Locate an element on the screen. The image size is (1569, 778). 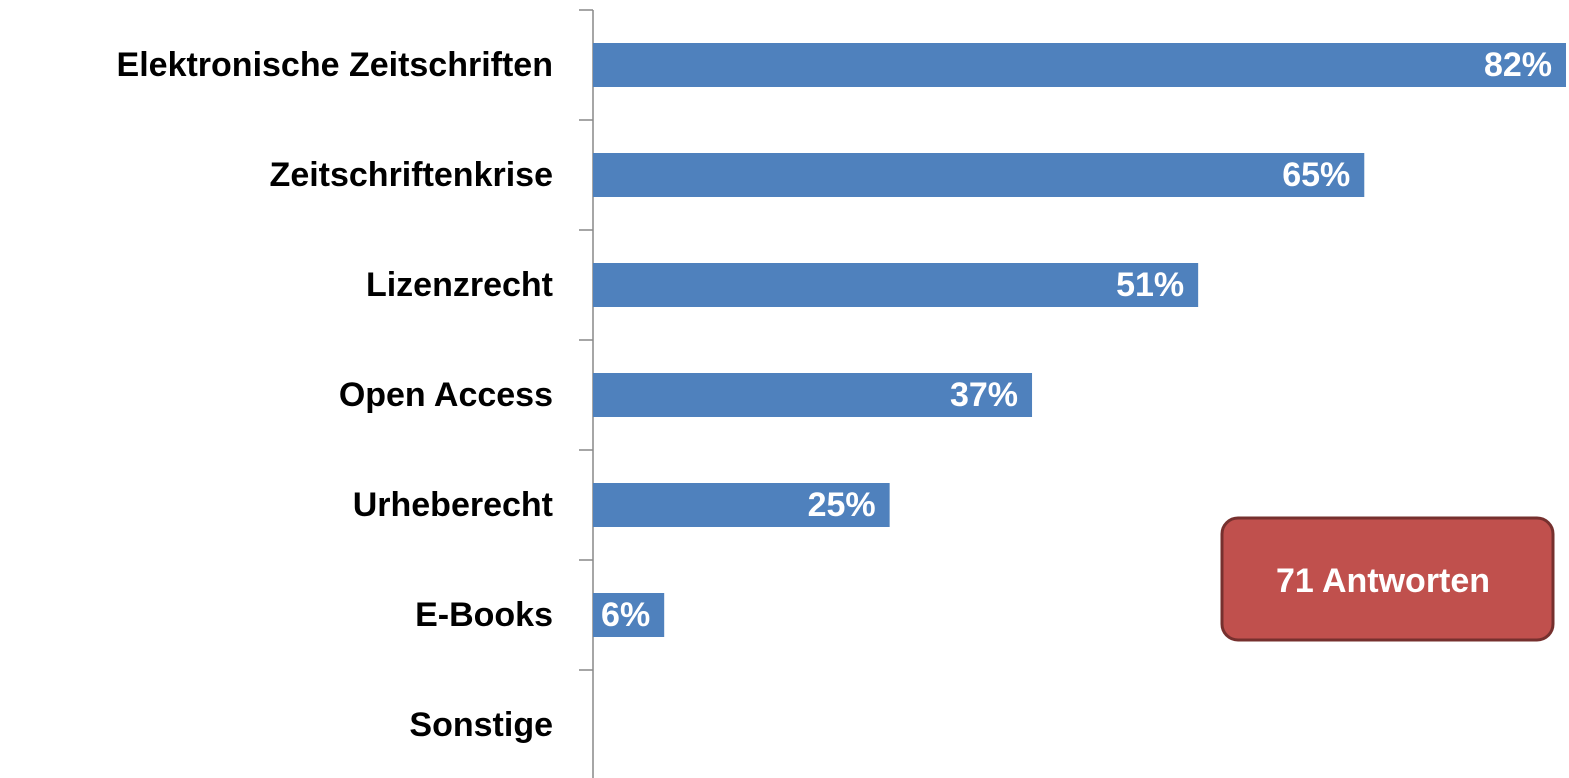
value-label: 25% is located at coordinates (842, 505).